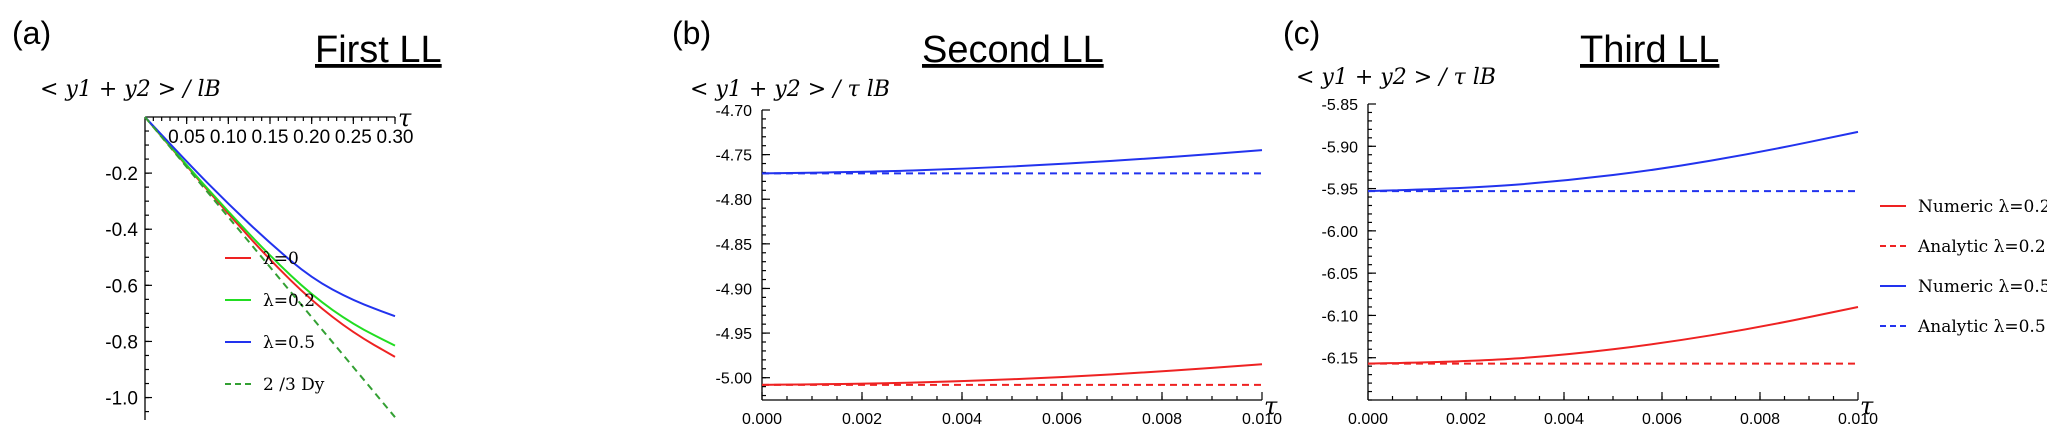  Describe the element at coordinates (270, 137) in the screenshot. I see `x-tick-label: 0.15` at that location.